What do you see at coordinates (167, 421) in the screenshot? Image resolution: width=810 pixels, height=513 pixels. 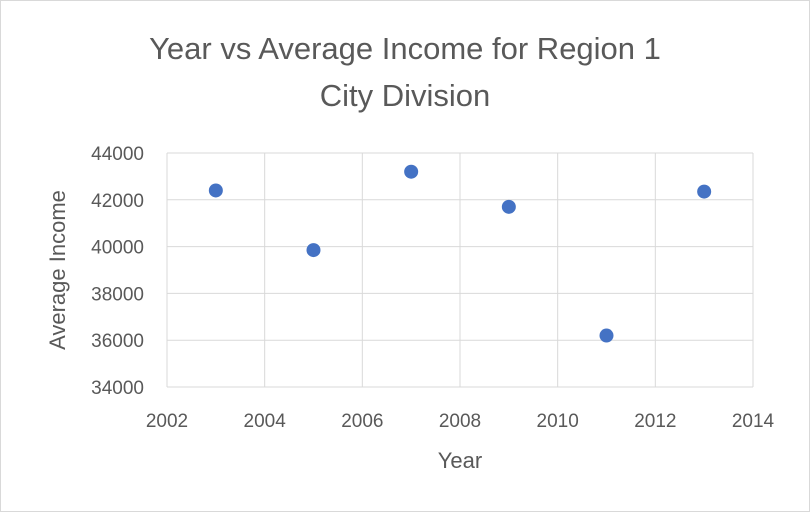 I see `x-tick-label: 2002` at bounding box center [167, 421].